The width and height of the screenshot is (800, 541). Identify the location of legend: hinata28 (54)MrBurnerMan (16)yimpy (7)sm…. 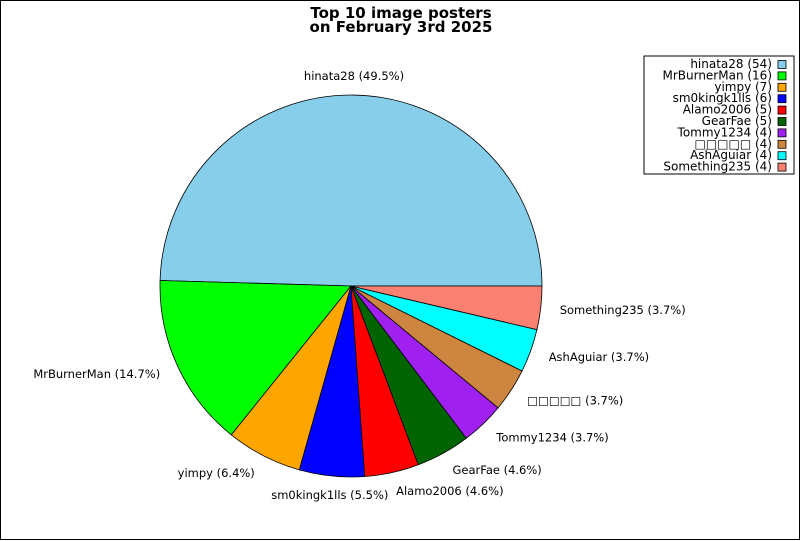
(719, 115).